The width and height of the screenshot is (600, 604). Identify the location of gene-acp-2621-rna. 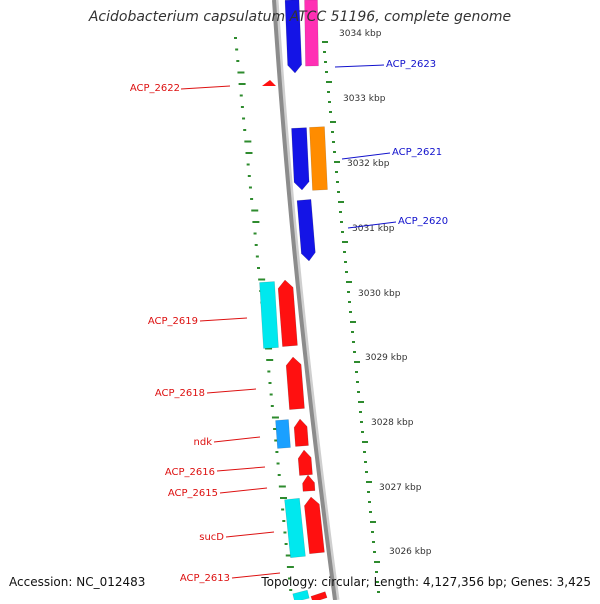
(318, 158).